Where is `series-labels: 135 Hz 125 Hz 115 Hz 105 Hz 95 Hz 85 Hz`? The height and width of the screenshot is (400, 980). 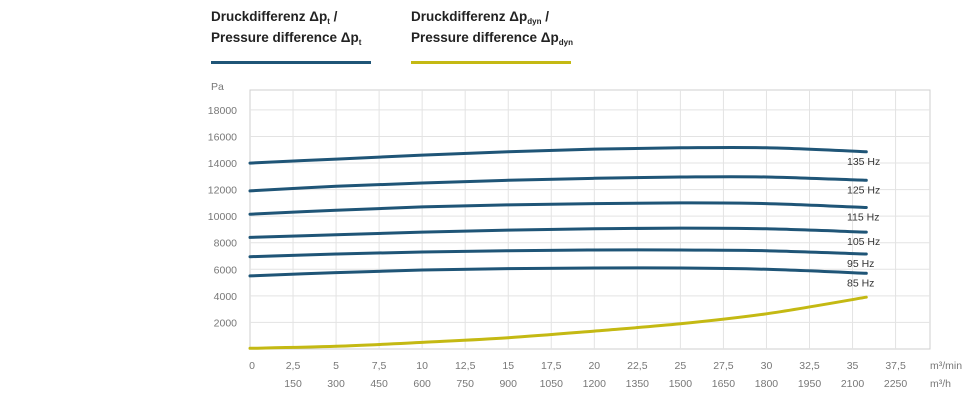
series-labels: 135 Hz 125 Hz 115 Hz 105 Hz 95 Hz 85 Hz is located at coordinates (863, 223).